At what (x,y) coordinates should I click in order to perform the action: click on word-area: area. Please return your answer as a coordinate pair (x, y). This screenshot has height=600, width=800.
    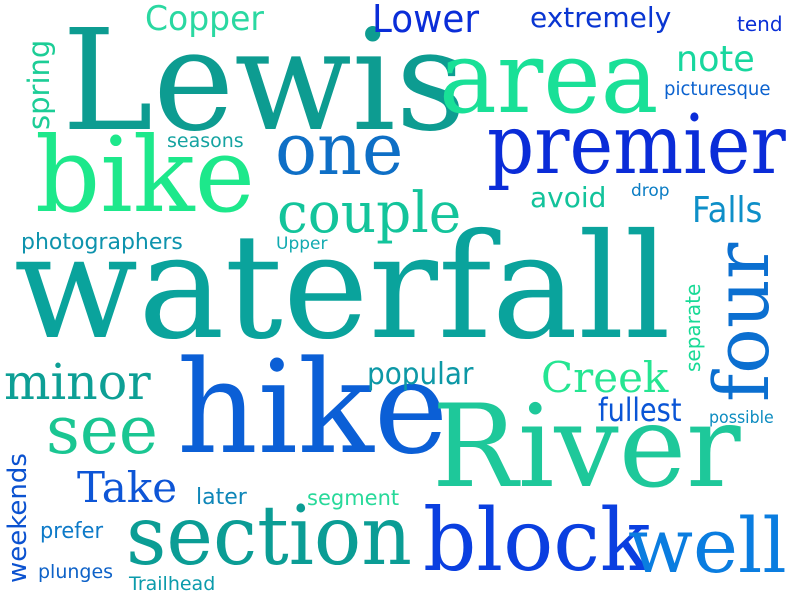
    Looking at the image, I should click on (549, 77).